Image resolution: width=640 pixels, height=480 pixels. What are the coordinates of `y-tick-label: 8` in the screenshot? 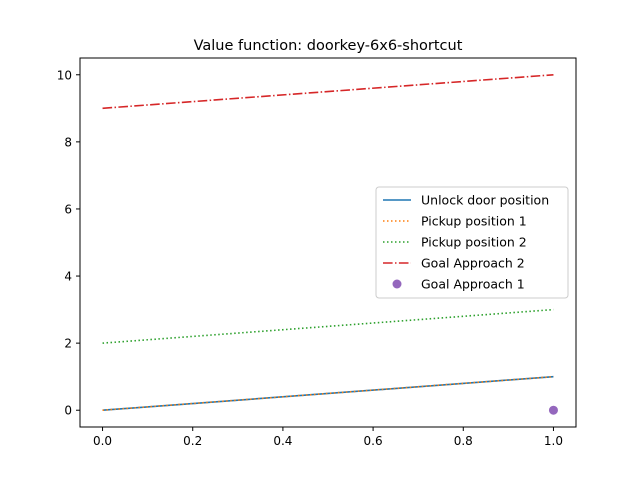 It's located at (68, 142).